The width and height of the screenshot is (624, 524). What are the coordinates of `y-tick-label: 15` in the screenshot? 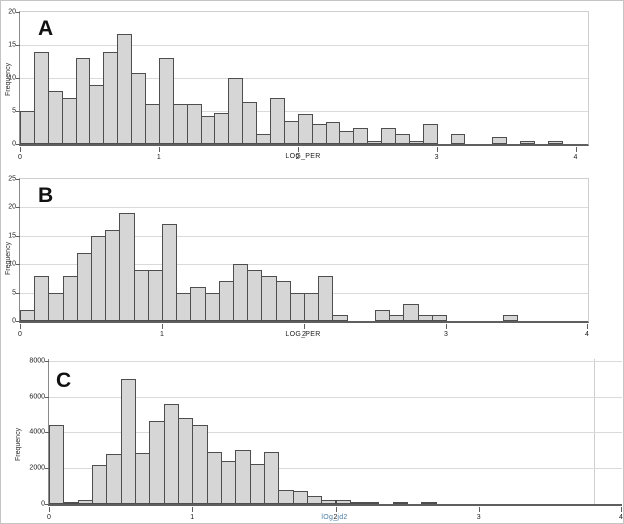 It's located at (12, 45).